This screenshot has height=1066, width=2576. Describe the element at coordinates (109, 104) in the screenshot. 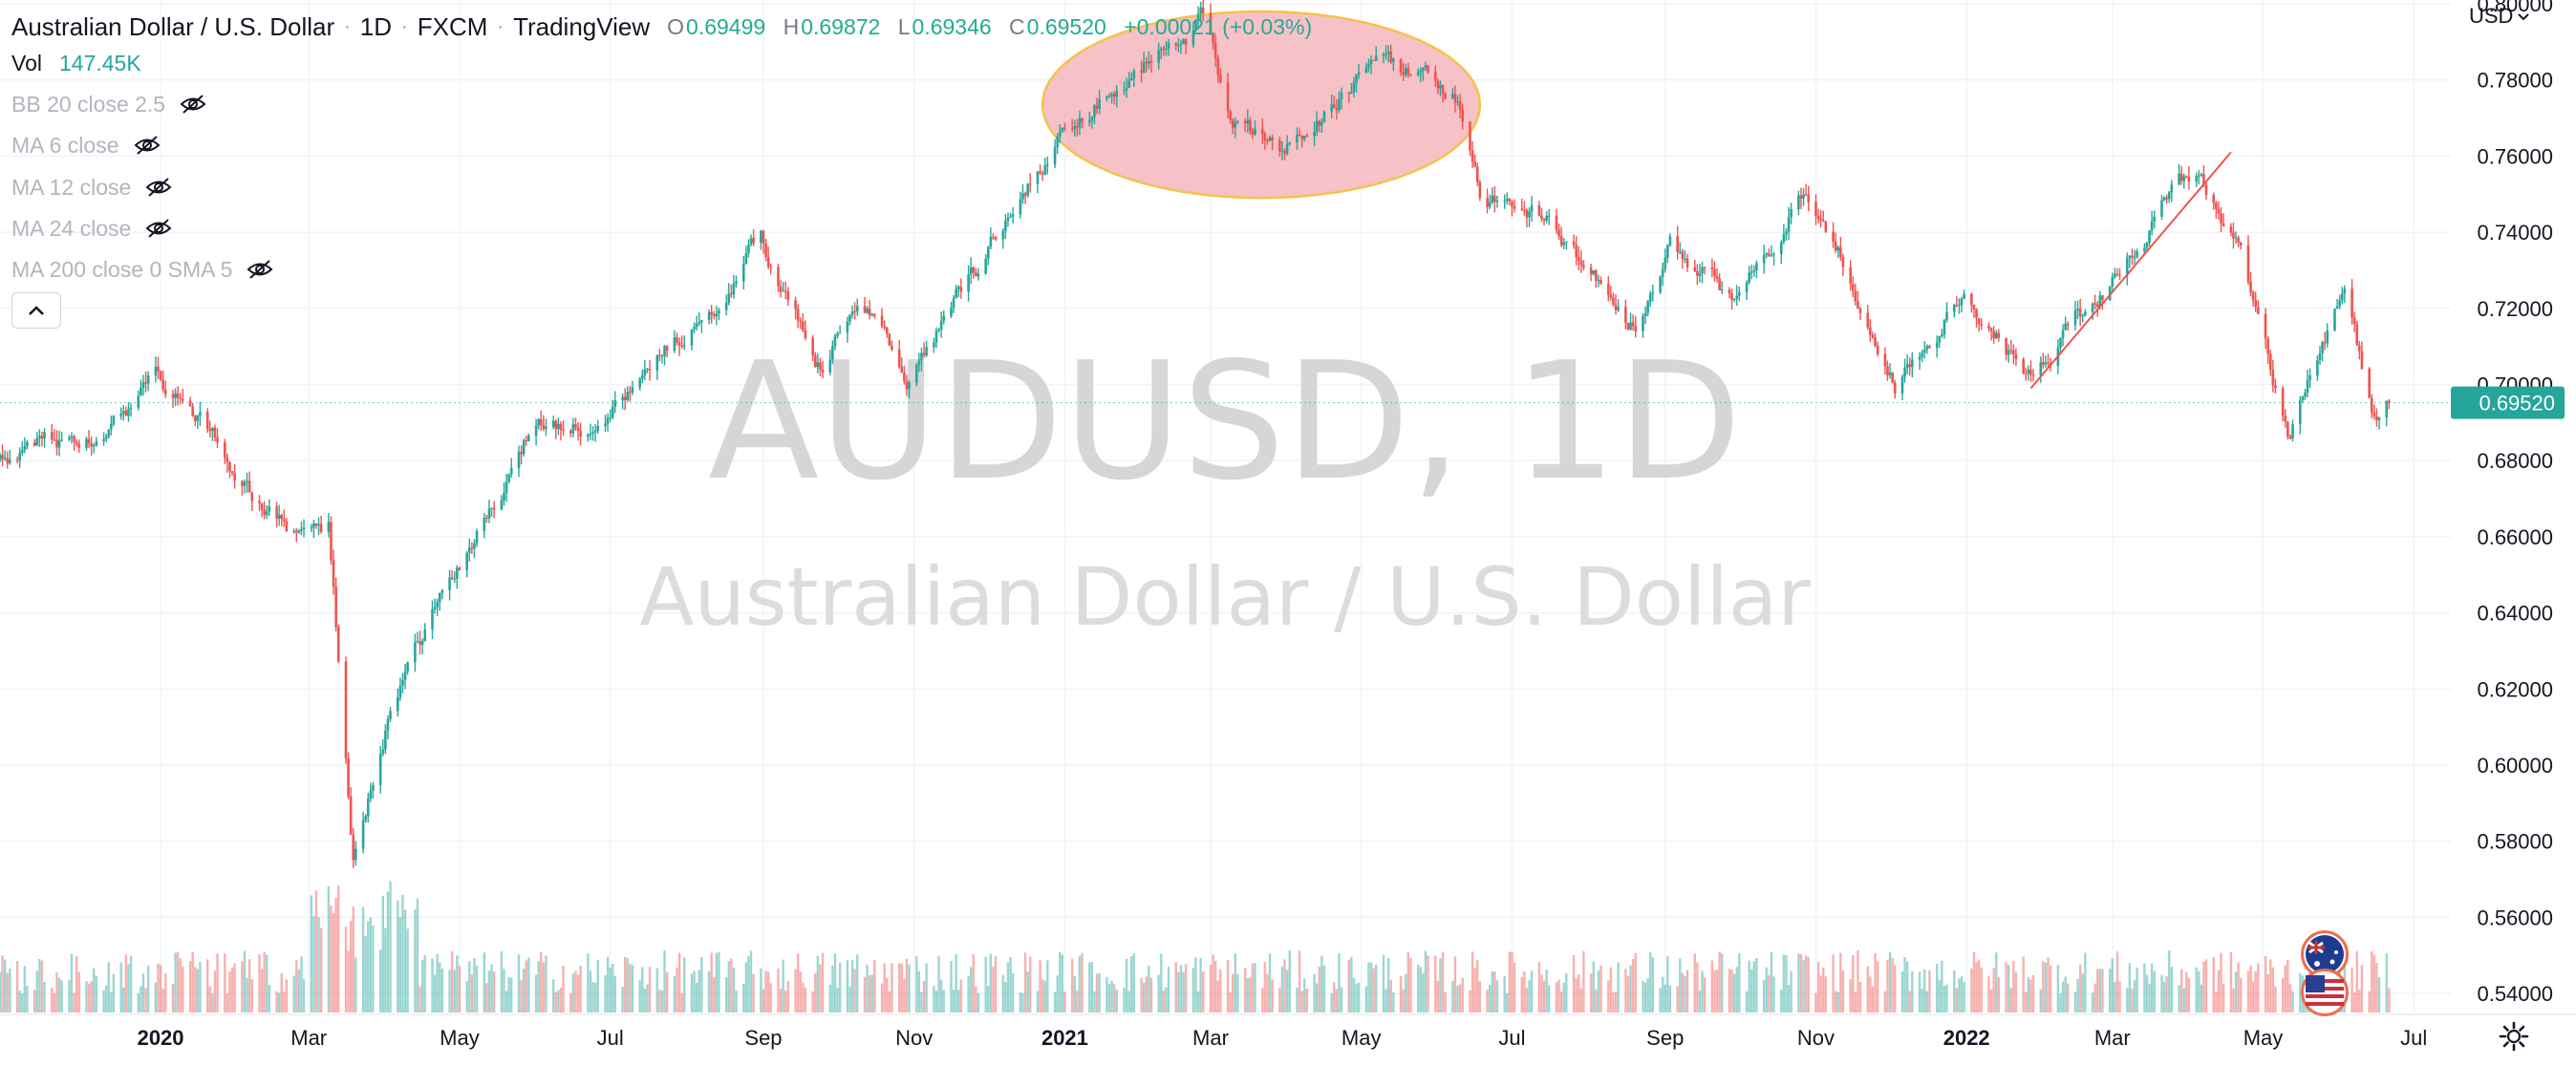

I see `indicator-bb: BB 20 close 2.5` at that location.